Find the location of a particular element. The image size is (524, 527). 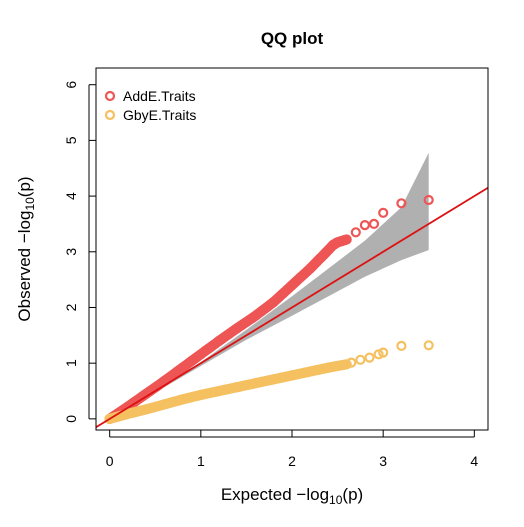

y-axis-label-sub: 10 is located at coordinates (30, 204).